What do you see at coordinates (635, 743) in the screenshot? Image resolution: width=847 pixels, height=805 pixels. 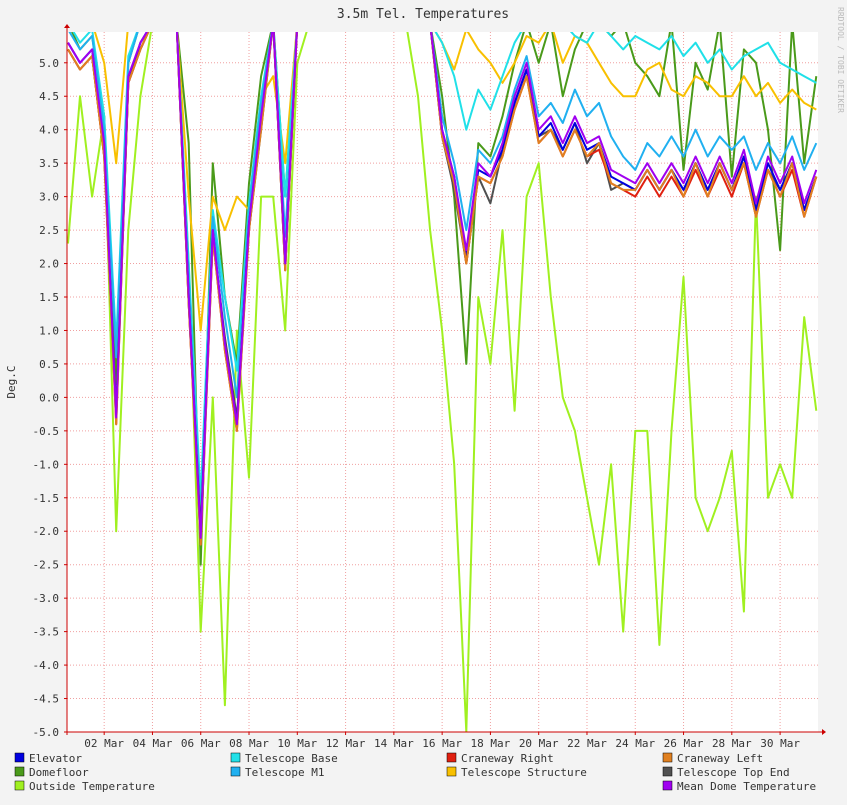 I see `x-tick-label: 24 Mar` at bounding box center [635, 743].